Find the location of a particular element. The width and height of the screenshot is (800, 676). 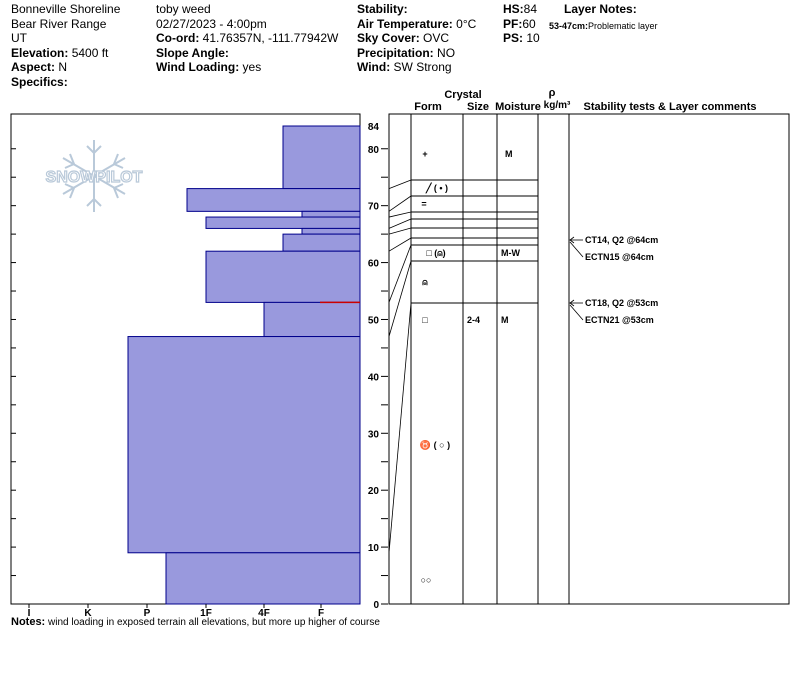

wind-loading-label: Wind Loading: is located at coordinates (198, 67).